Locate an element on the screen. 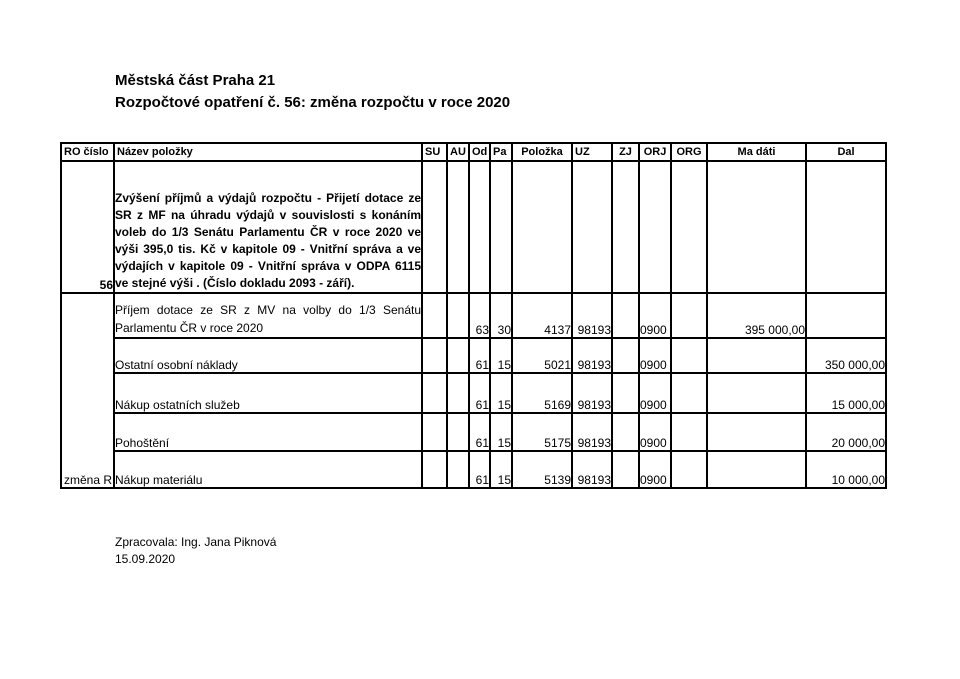  col-header-org: ORG is located at coordinates (689, 152).